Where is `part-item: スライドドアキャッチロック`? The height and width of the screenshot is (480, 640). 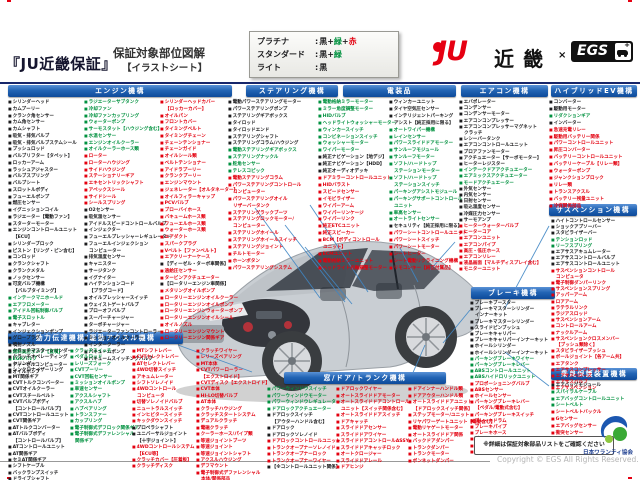
part-item: スライドドアキャッチロック is located at coordinates (373, 448).